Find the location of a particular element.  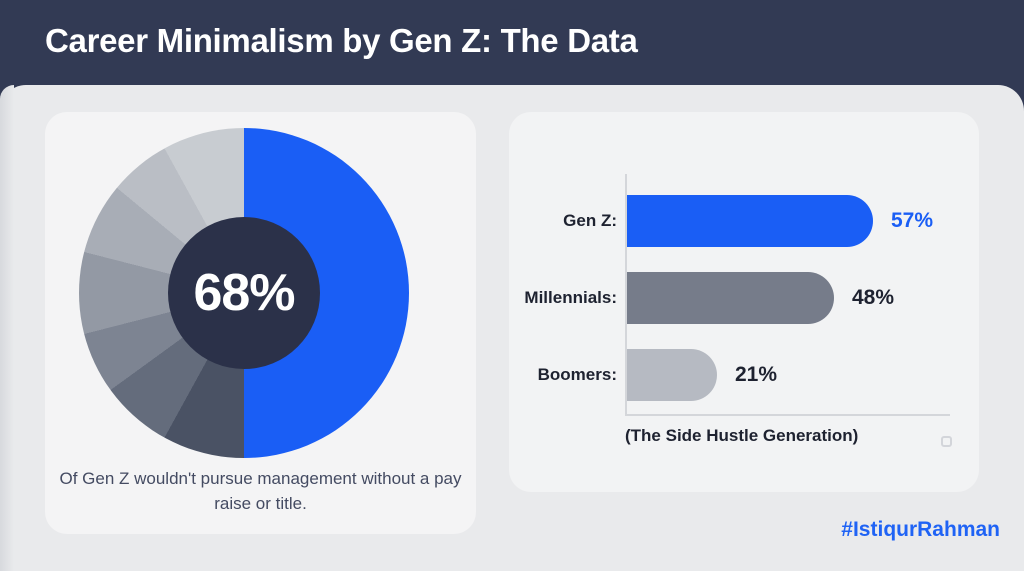

bar-row: Millennials: 48% is located at coordinates (744, 298).